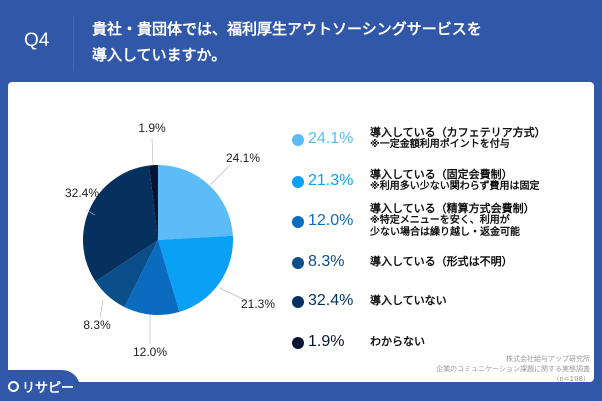  What do you see at coordinates (440, 144) in the screenshot?
I see `legend-note: ※一定金額利用ポイントを付与` at bounding box center [440, 144].